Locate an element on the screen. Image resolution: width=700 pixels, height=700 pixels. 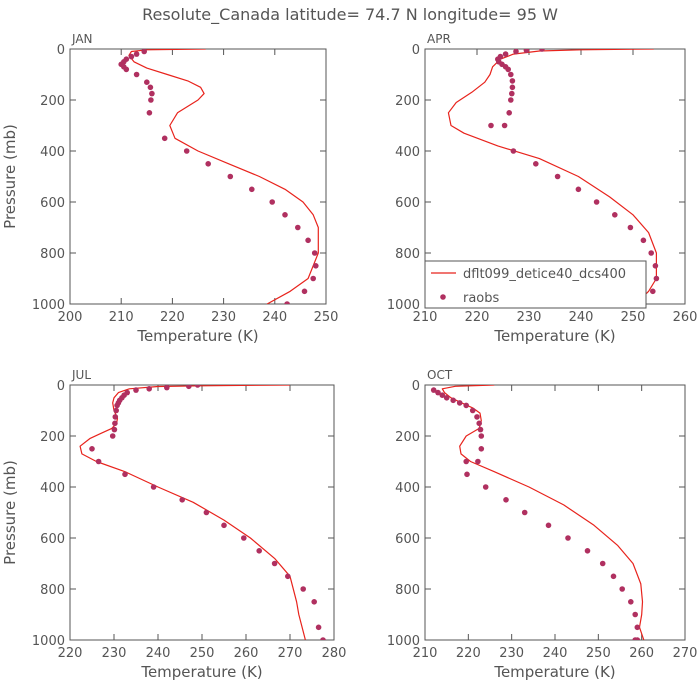
legend-model-label: dflt099_detice40_dcs400 is located at coordinates (544, 274).